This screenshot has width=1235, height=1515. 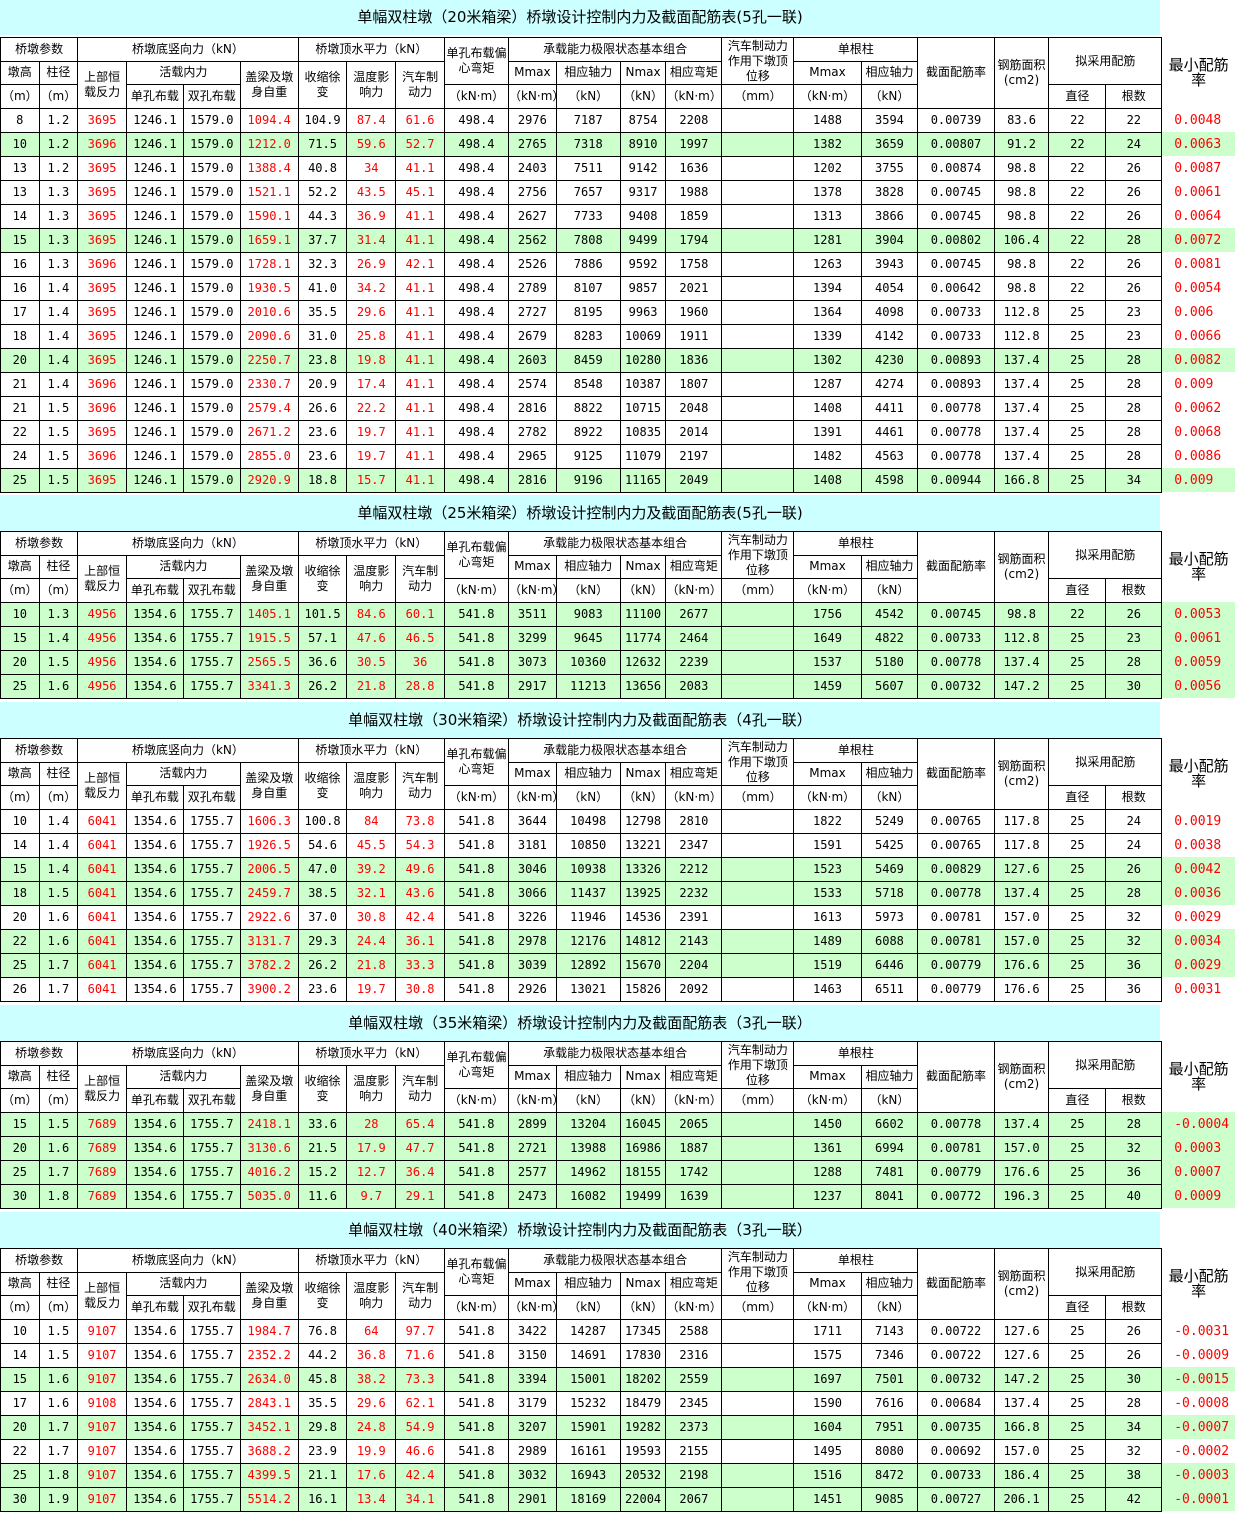 I want to click on table-cell: 3943, so click(x=889, y=264).